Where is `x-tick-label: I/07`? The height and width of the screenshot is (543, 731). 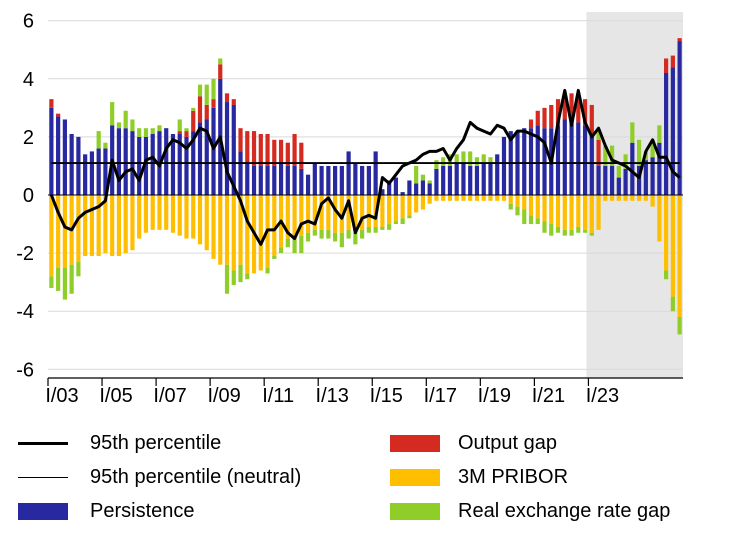 x-tick-label: I/07 is located at coordinates (169, 396).